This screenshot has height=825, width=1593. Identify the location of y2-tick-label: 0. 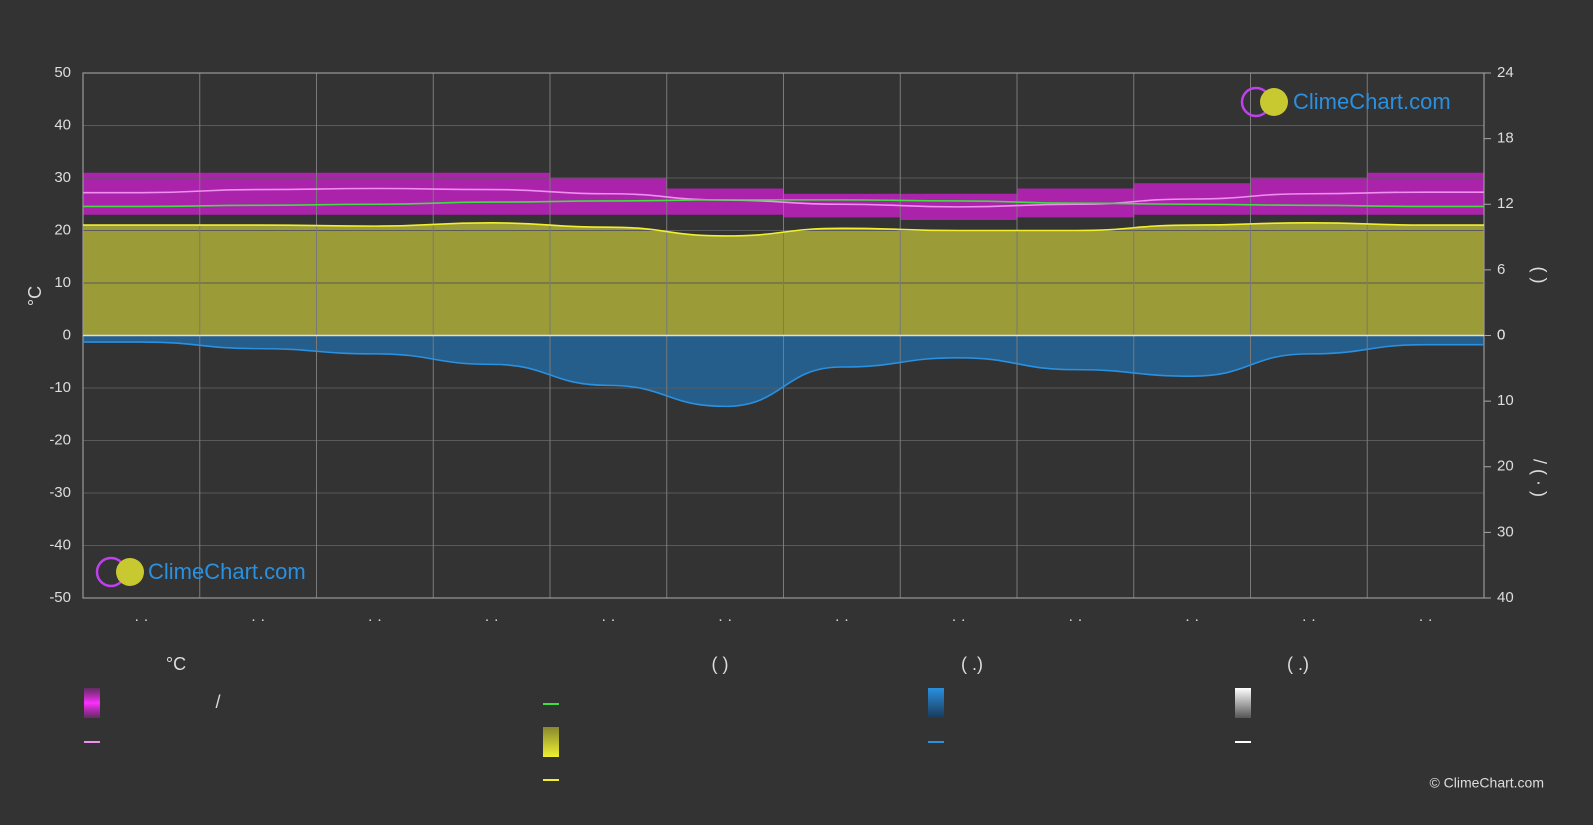
(1501, 334).